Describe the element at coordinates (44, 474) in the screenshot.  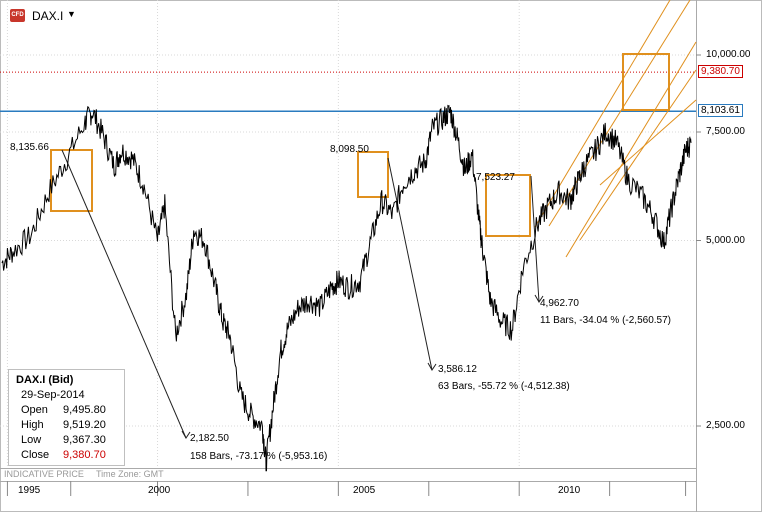
I see `indicative-price-label: INDICATIVE PRICE` at that location.